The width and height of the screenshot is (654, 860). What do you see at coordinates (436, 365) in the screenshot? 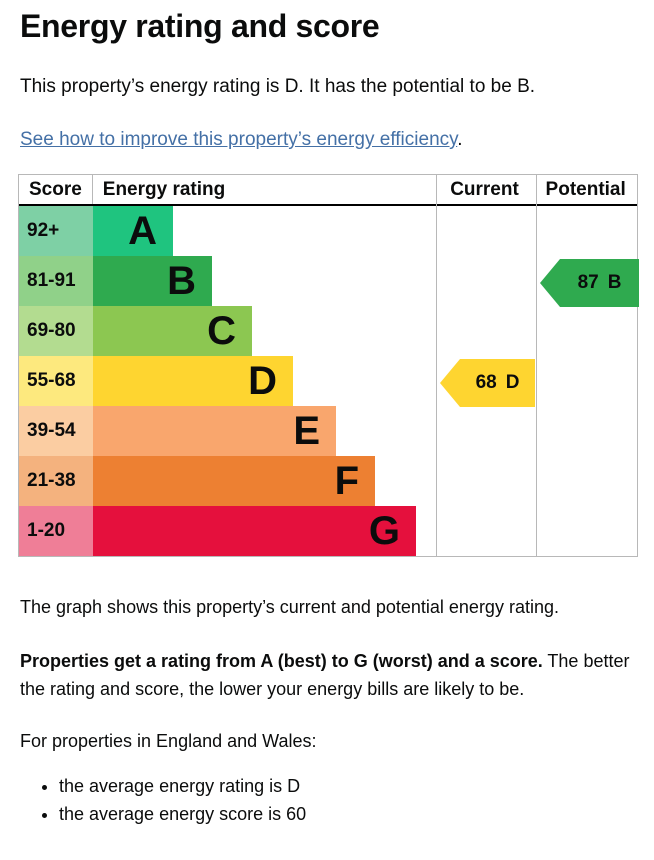
I see `current-column-divider` at bounding box center [436, 365].